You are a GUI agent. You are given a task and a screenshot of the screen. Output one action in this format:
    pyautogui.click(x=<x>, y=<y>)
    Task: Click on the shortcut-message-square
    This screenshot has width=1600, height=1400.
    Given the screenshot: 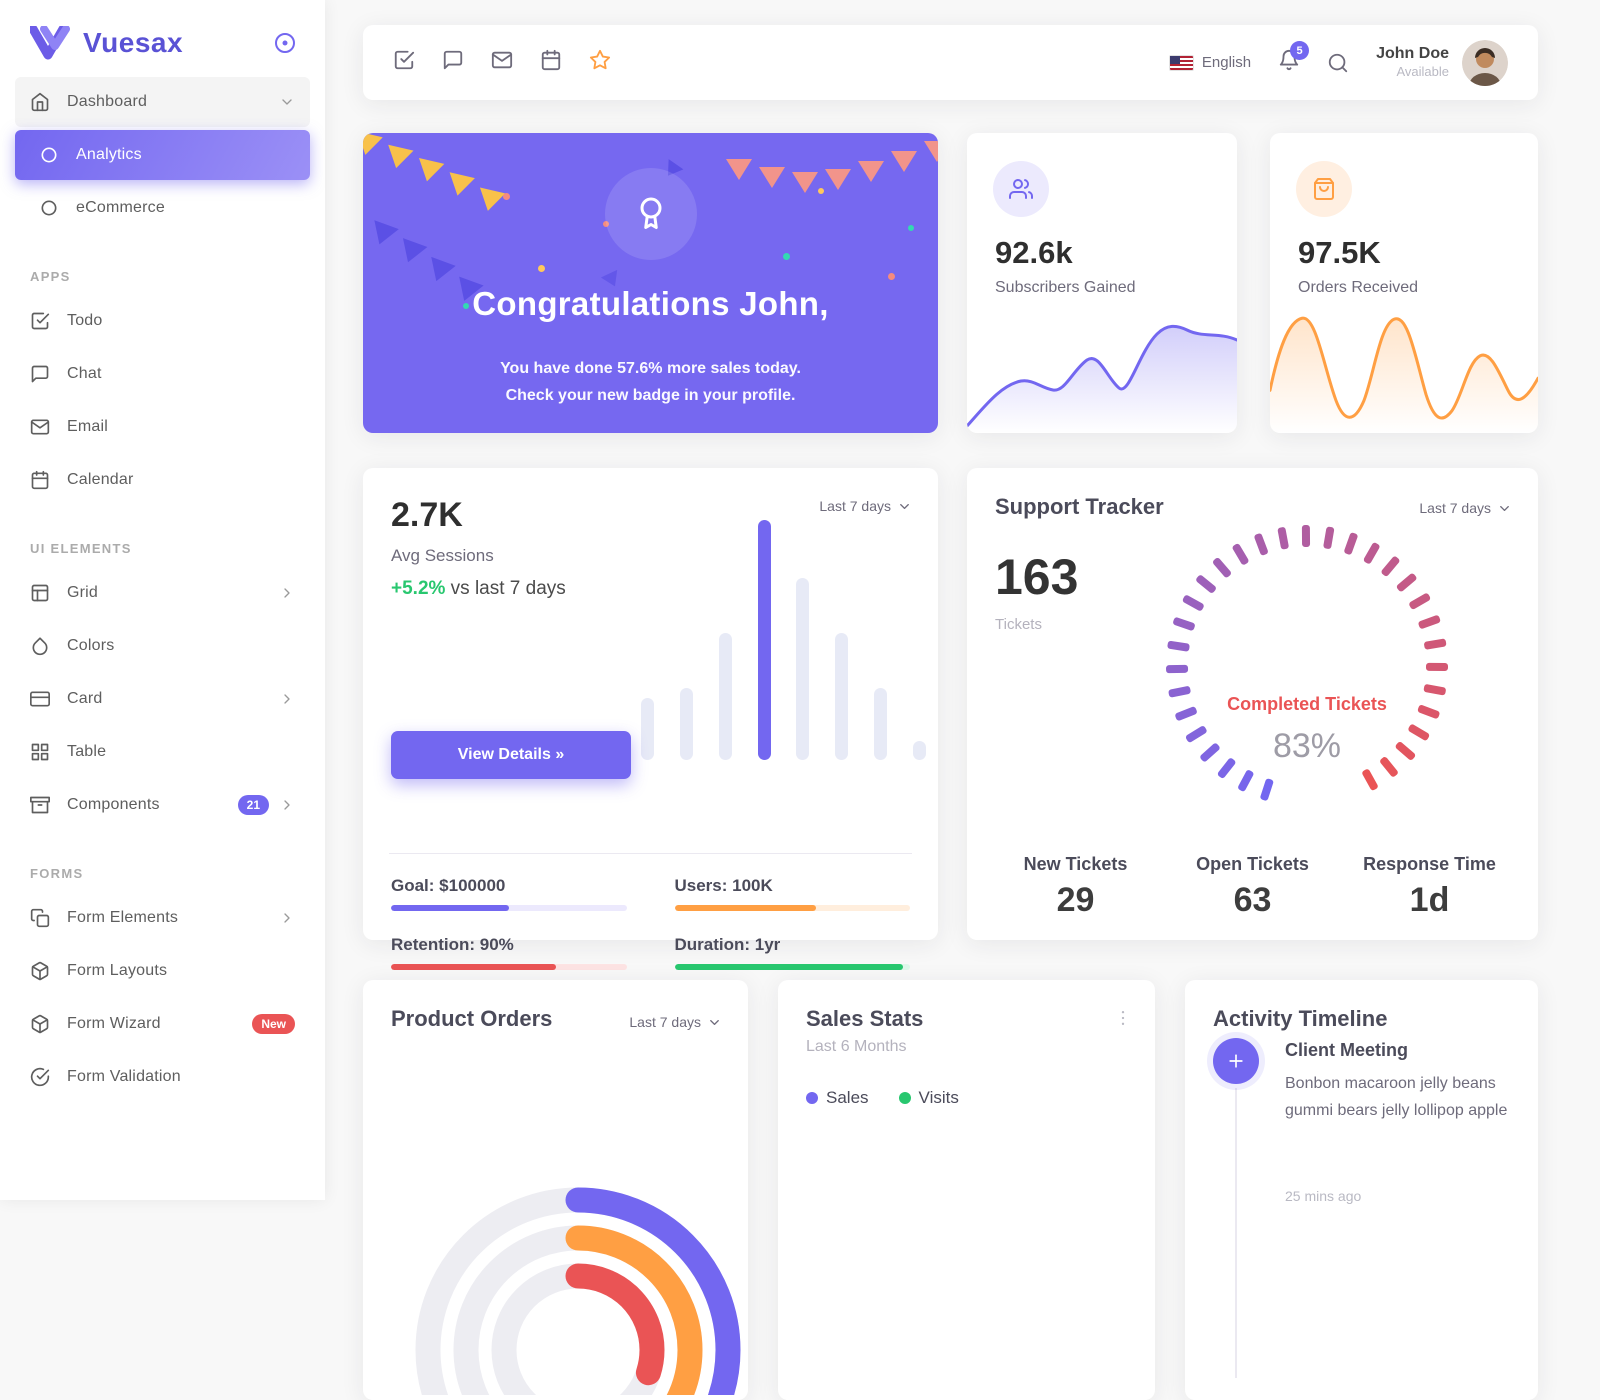 What is the action you would take?
    pyautogui.click(x=453, y=62)
    